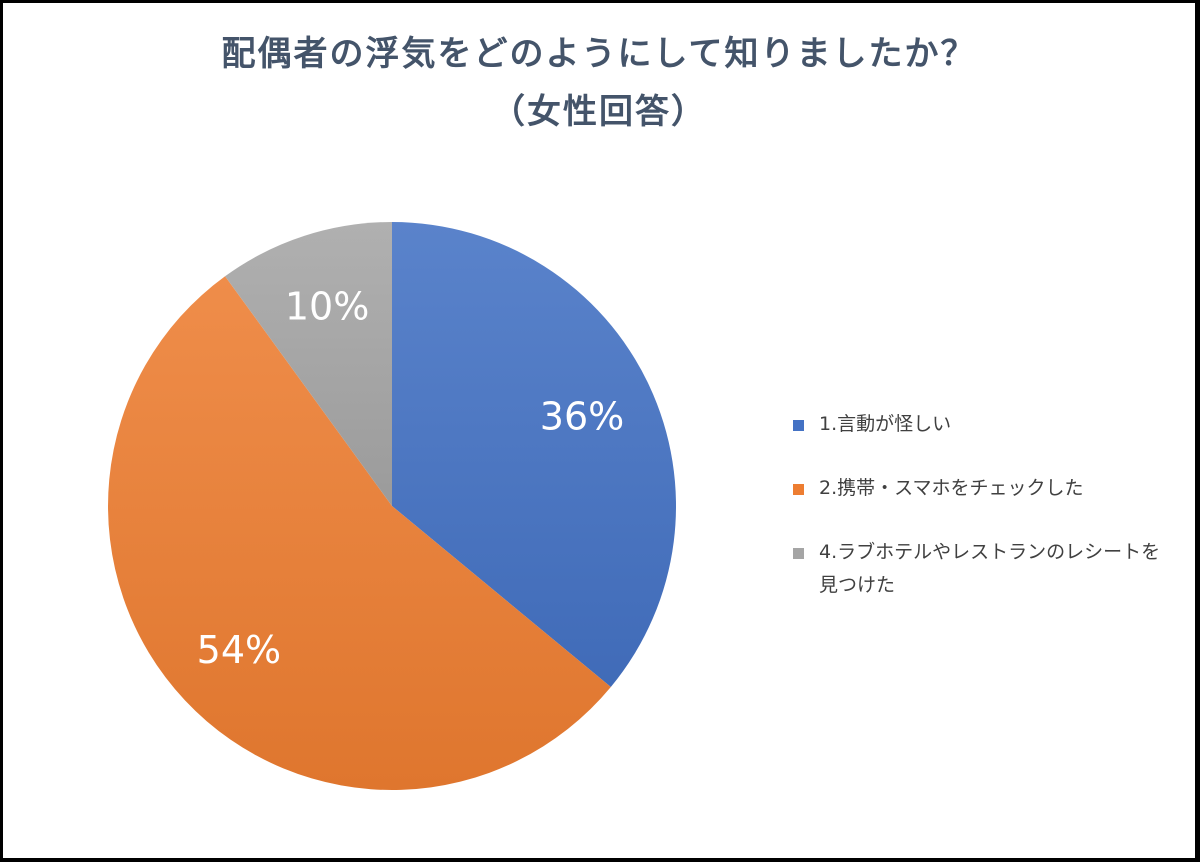 The height and width of the screenshot is (862, 1200). I want to click on pie-data-label-2: 54%, so click(239, 650).